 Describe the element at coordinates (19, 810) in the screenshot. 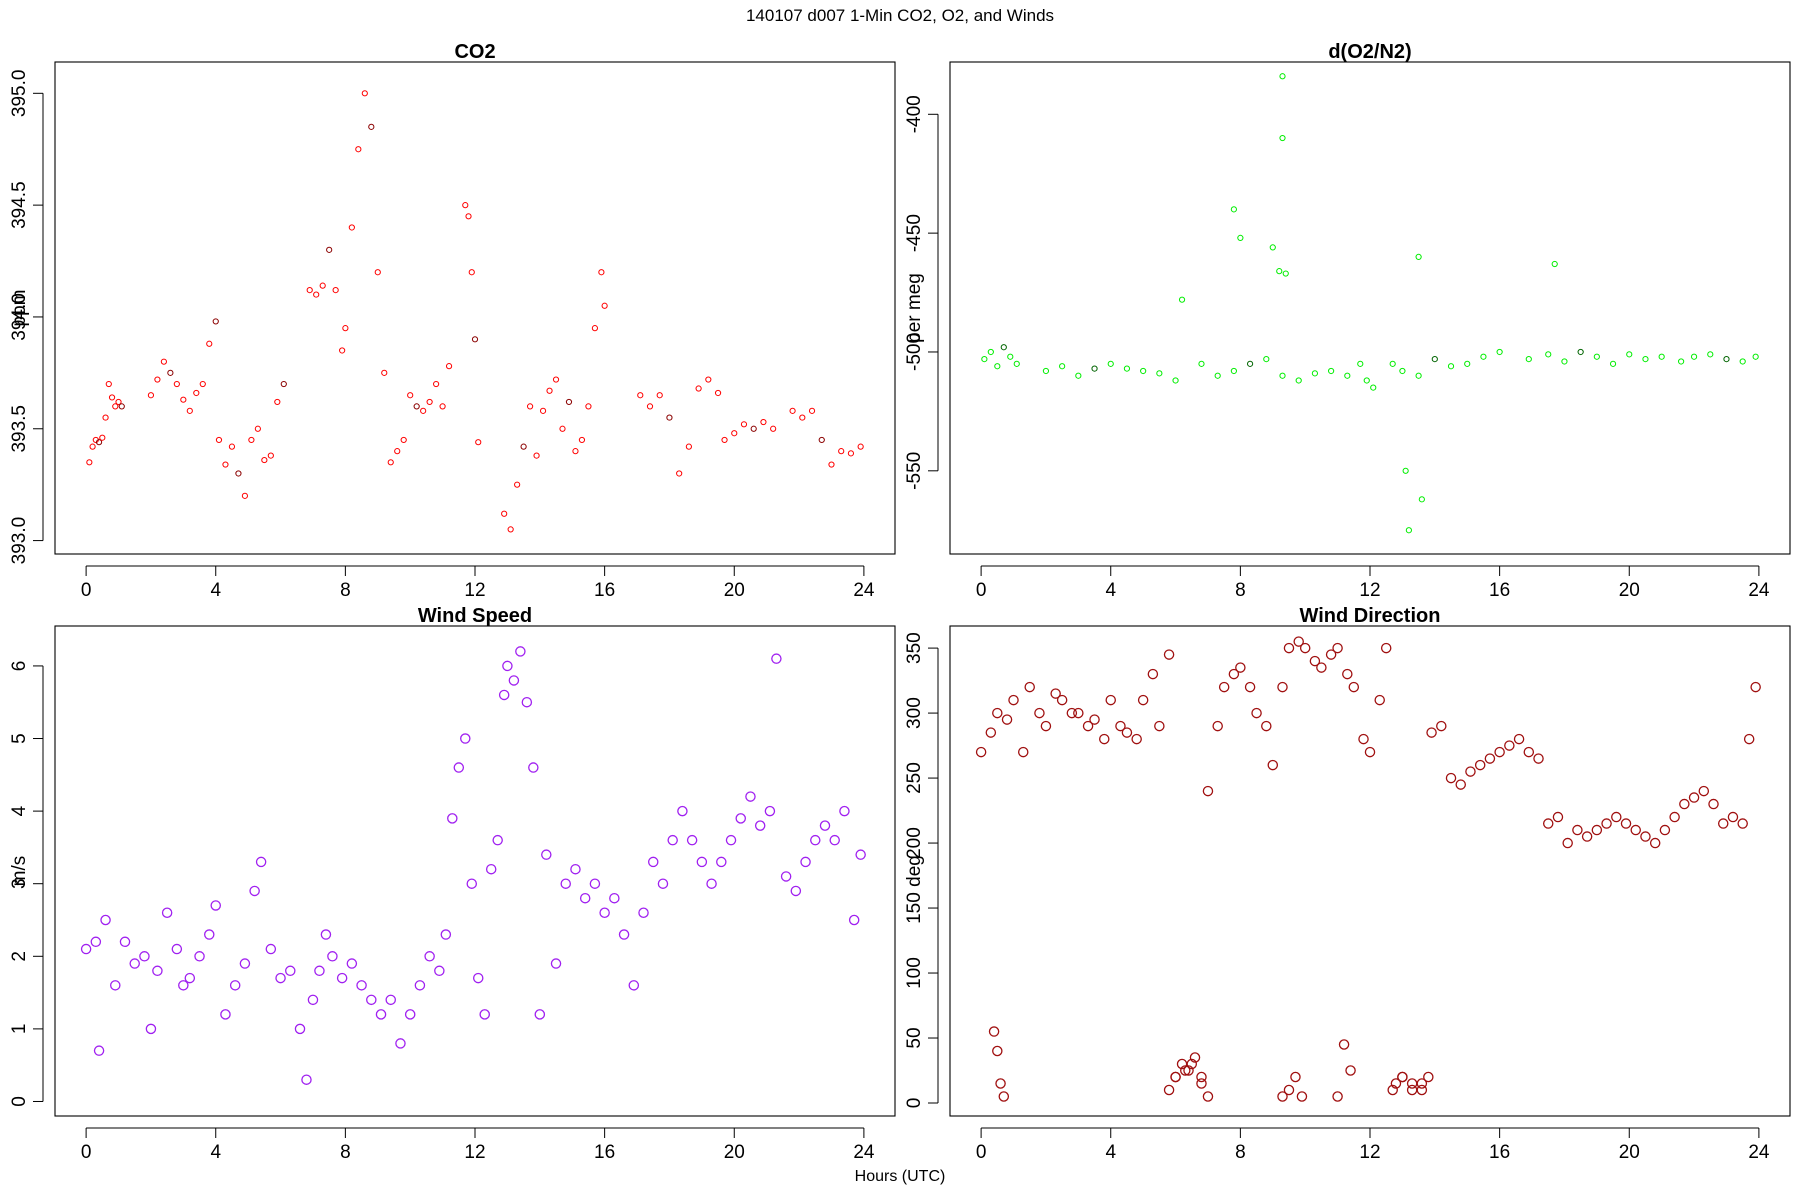

I see `y-tick-label: 4` at that location.